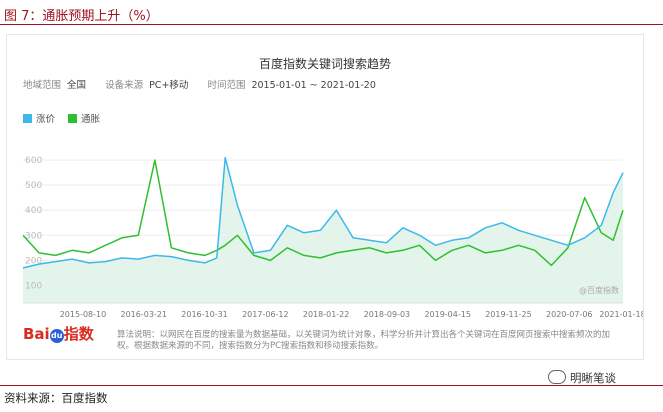  What do you see at coordinates (33, 211) in the screenshot?
I see `y-tick-label: 400` at bounding box center [33, 211].